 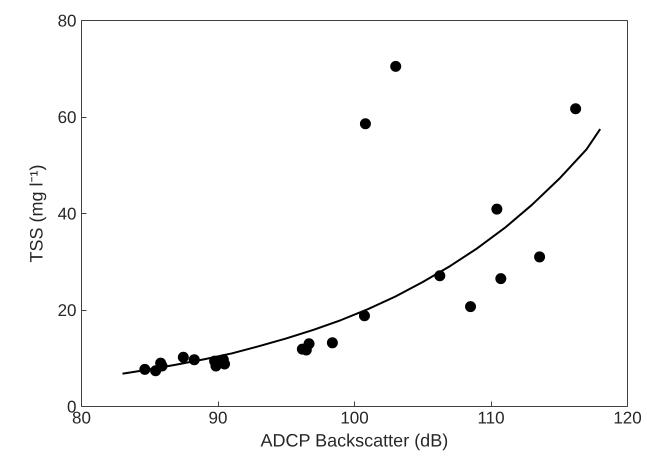 What do you see at coordinates (67, 117) in the screenshot?
I see `y-tick-label: 60` at bounding box center [67, 117].